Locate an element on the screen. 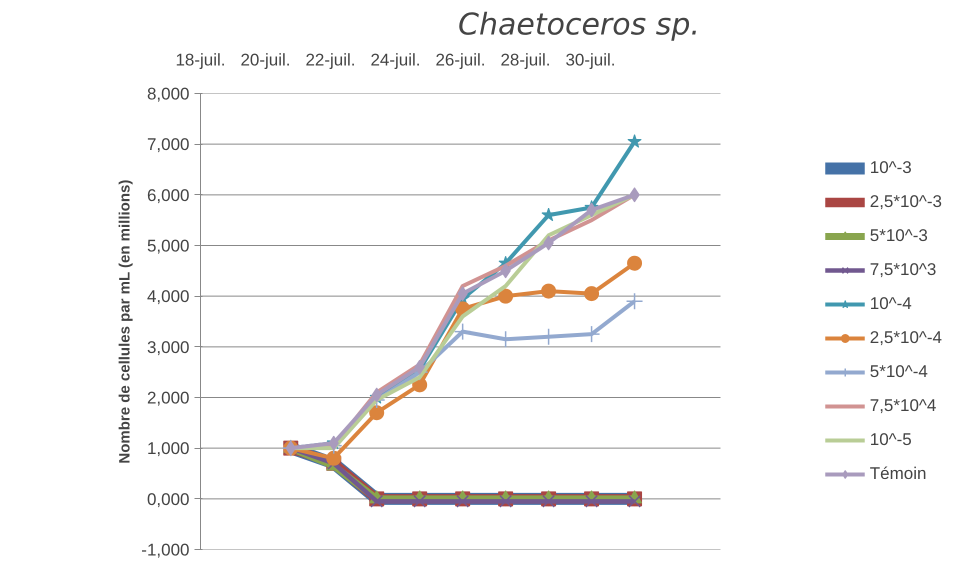  y-tick-label: 2,000 is located at coordinates (168, 398).